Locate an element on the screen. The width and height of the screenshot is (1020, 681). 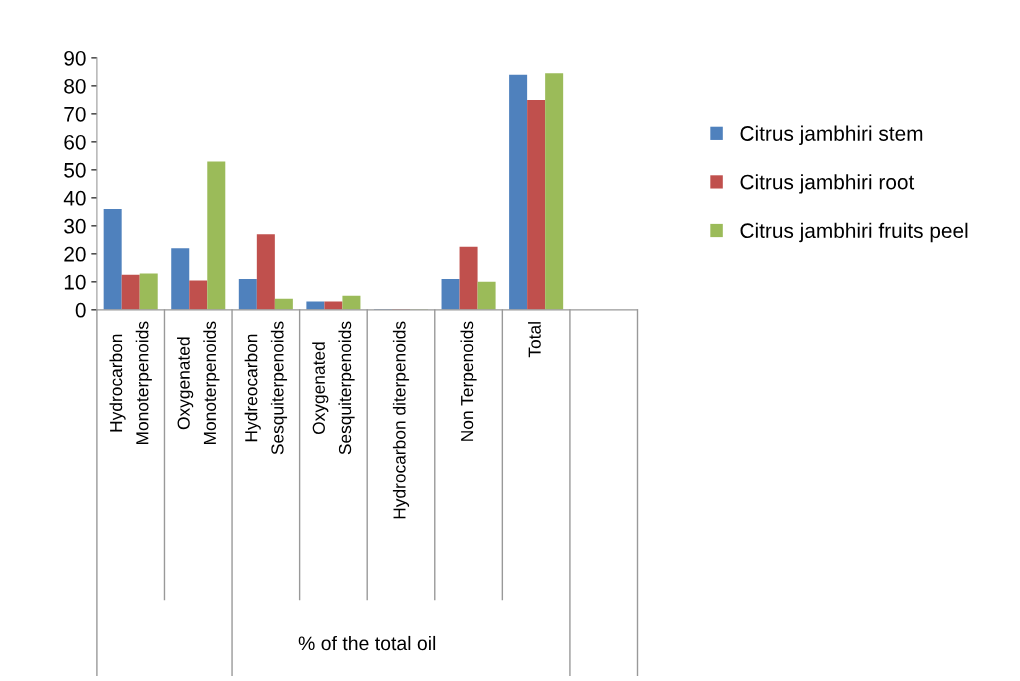
x-tick-label: Hydrocarbon diterpenoids is located at coordinates (401, 420).